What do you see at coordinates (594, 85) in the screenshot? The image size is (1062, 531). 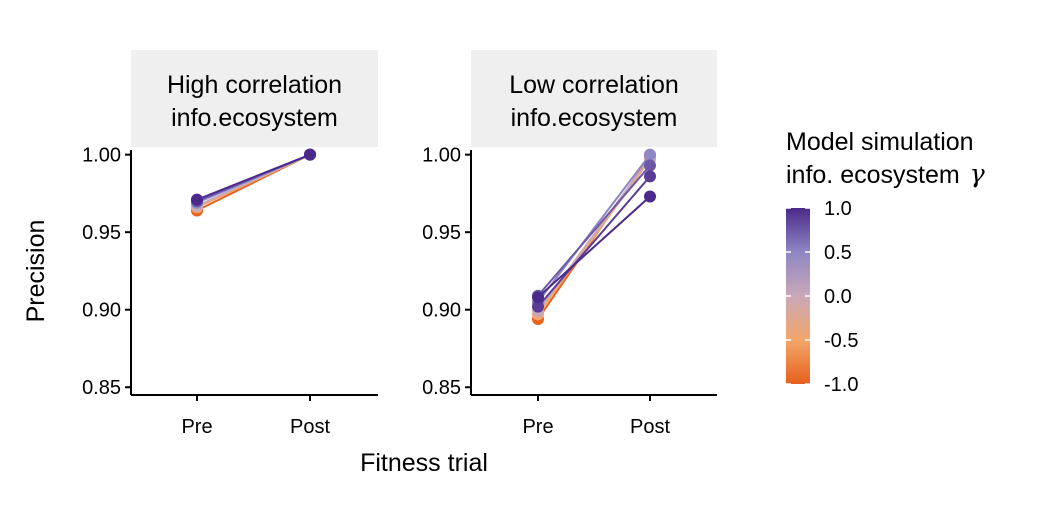 I see `panel-title-low-line1: Low correlation` at bounding box center [594, 85].